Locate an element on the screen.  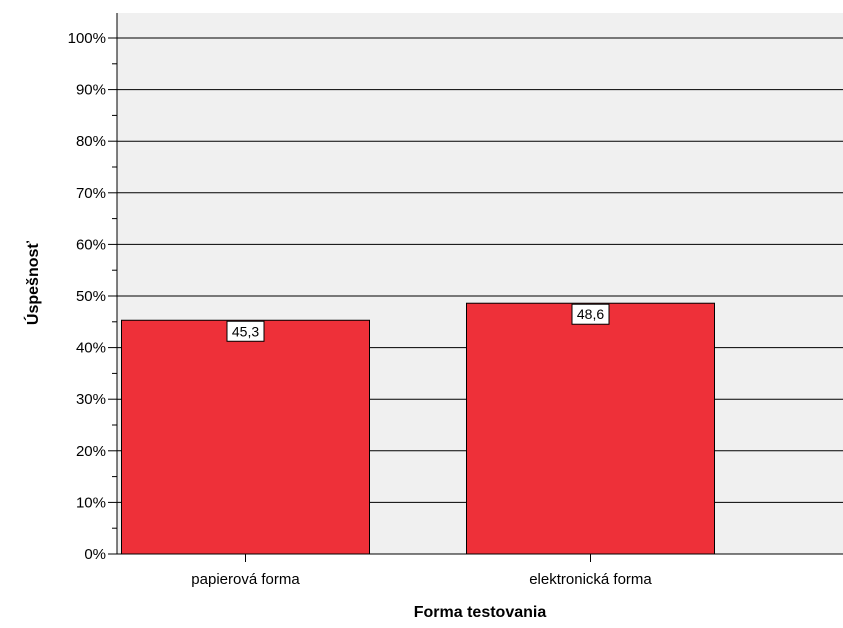
x-axis-title: Forma testovania is located at coordinates (480, 612).